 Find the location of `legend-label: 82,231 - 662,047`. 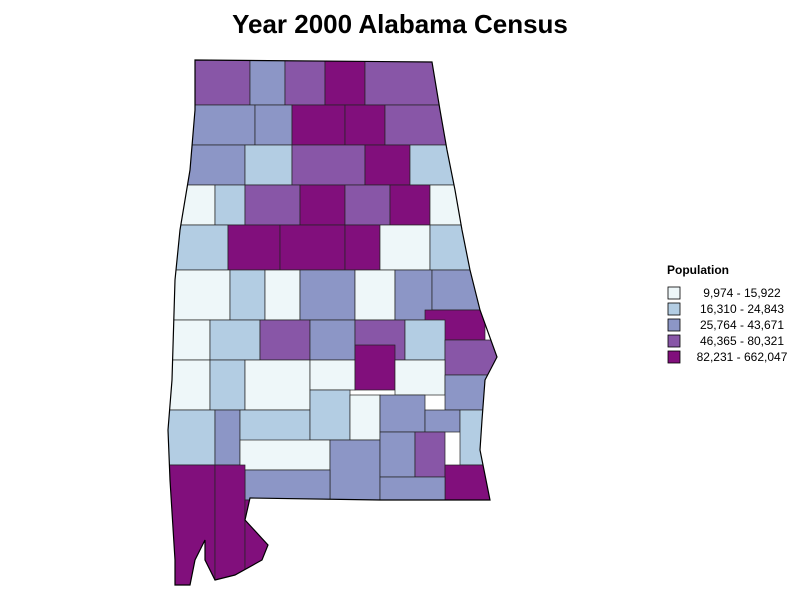

legend-label: 82,231 - 662,047 is located at coordinates (742, 357).